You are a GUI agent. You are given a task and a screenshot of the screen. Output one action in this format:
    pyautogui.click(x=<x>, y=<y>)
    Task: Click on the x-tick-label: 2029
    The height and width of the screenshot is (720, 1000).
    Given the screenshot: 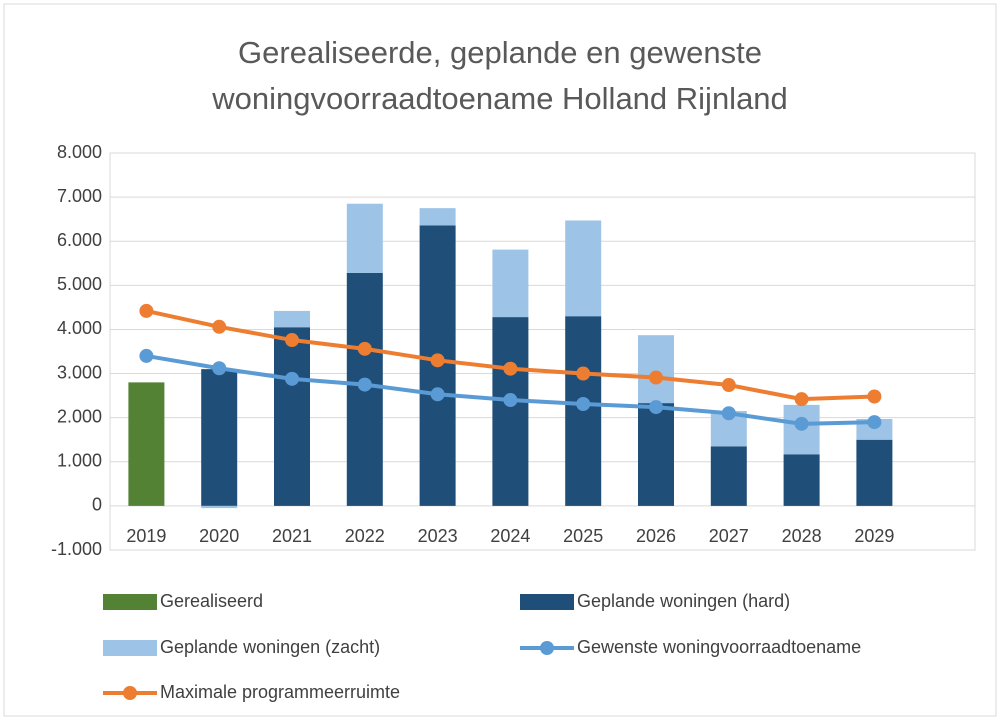 What is the action you would take?
    pyautogui.click(x=874, y=536)
    